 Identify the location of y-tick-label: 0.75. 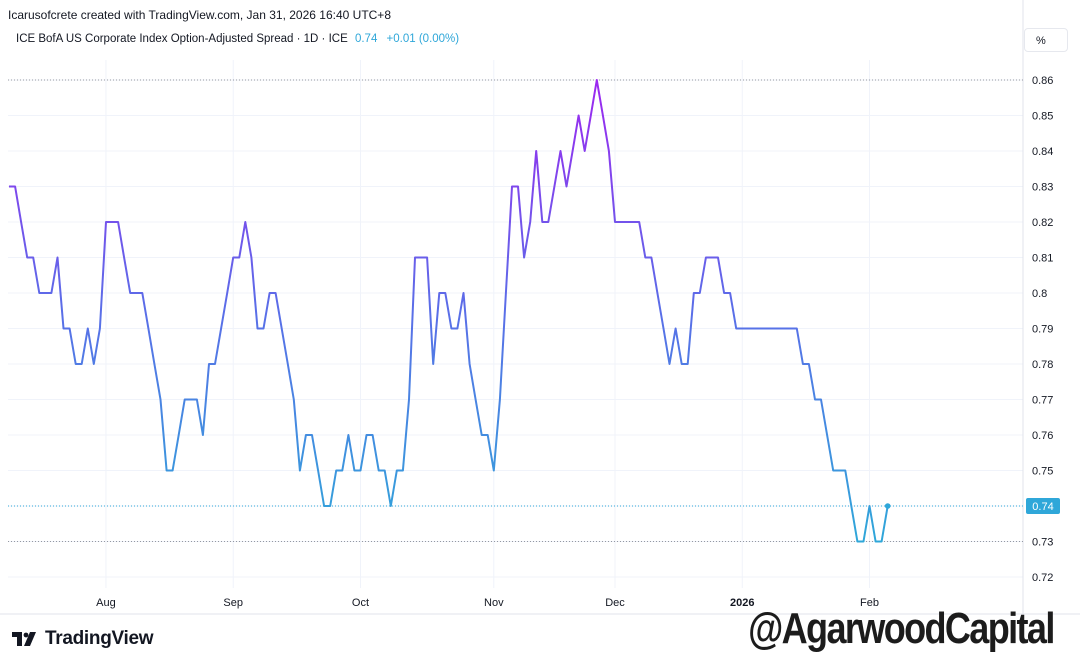
(1042, 472).